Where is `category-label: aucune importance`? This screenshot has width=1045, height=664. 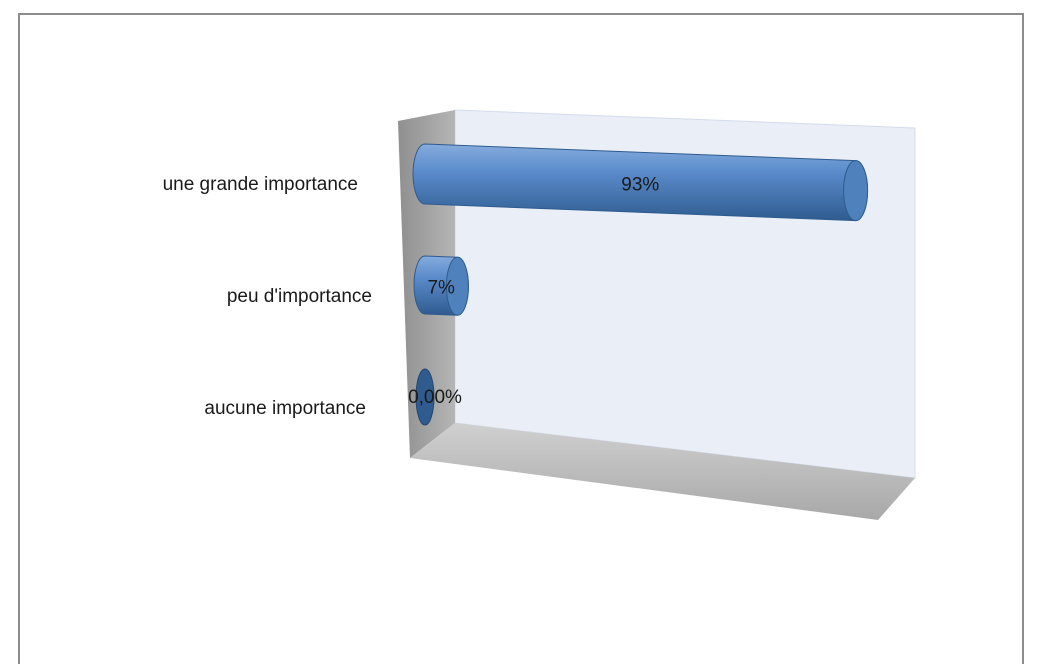
category-label: aucune importance is located at coordinates (285, 408).